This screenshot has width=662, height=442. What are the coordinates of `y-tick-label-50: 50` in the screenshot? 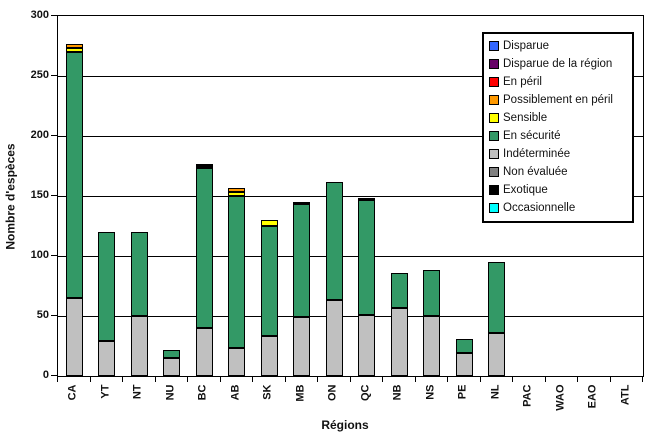 It's located at (42, 315).